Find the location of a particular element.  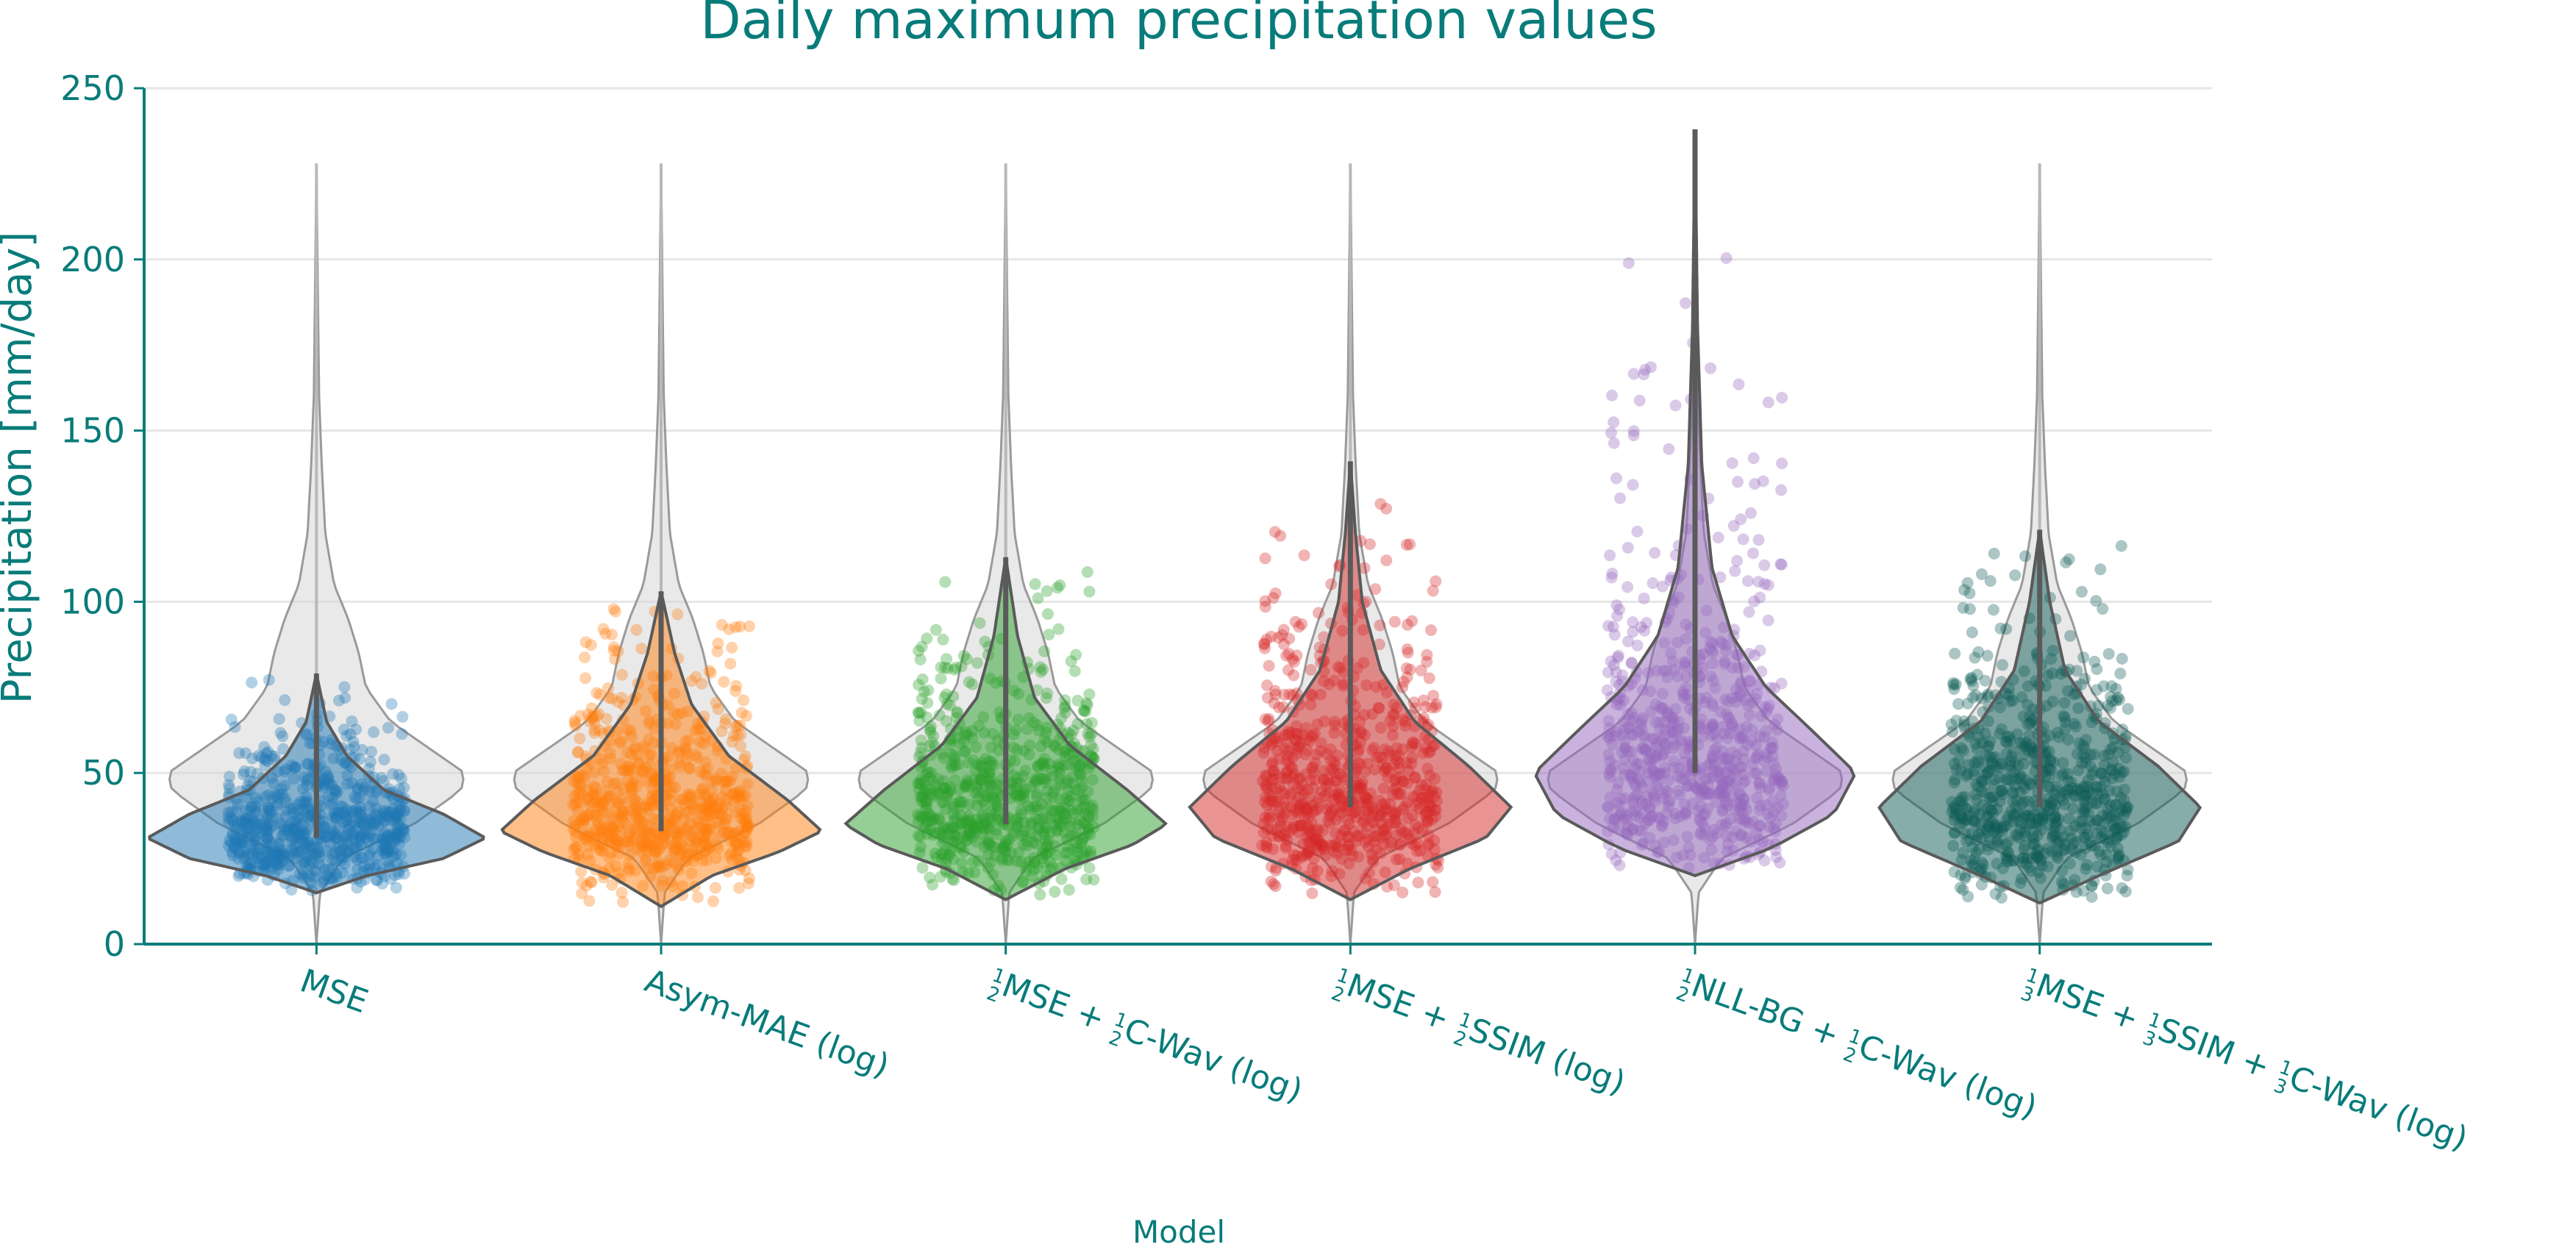

y-tick-label: 0 is located at coordinates (114, 944).